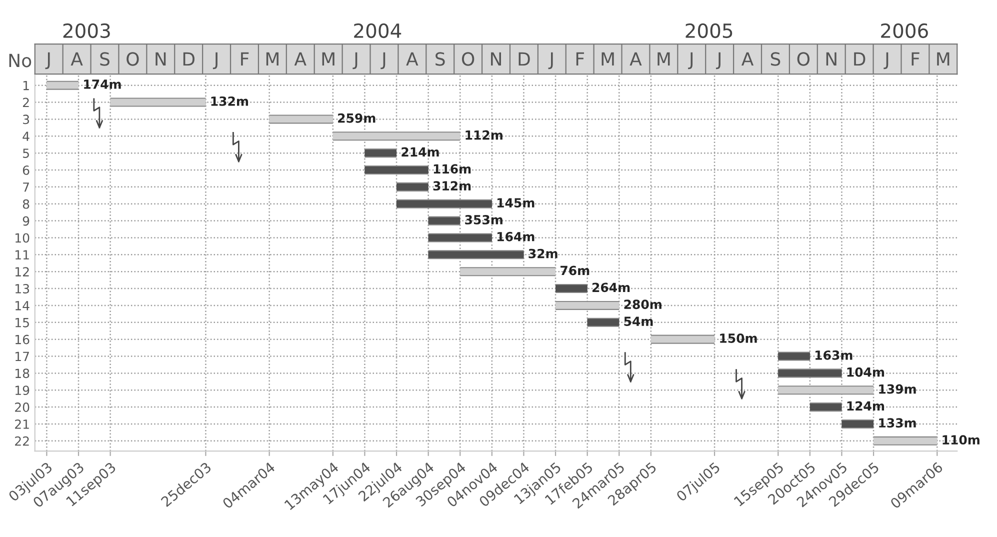 The height and width of the screenshot is (537, 997). Describe the element at coordinates (22, 407) in the screenshot. I see `y-tick-label: 20` at that location.